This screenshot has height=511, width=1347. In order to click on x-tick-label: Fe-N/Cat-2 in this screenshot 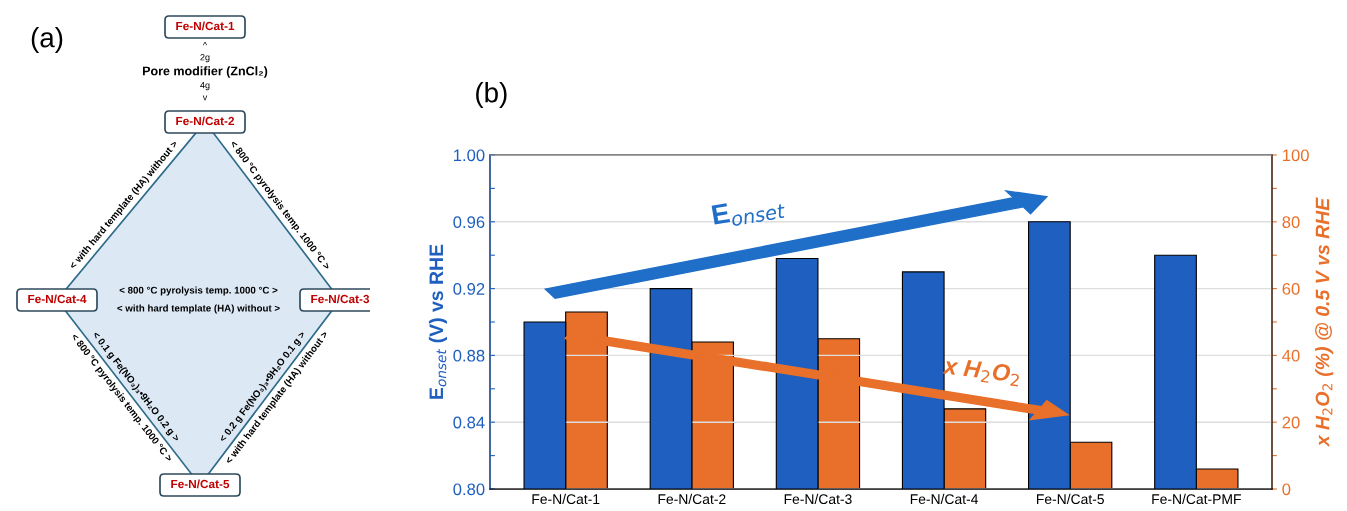, I will do `click(692, 499)`.